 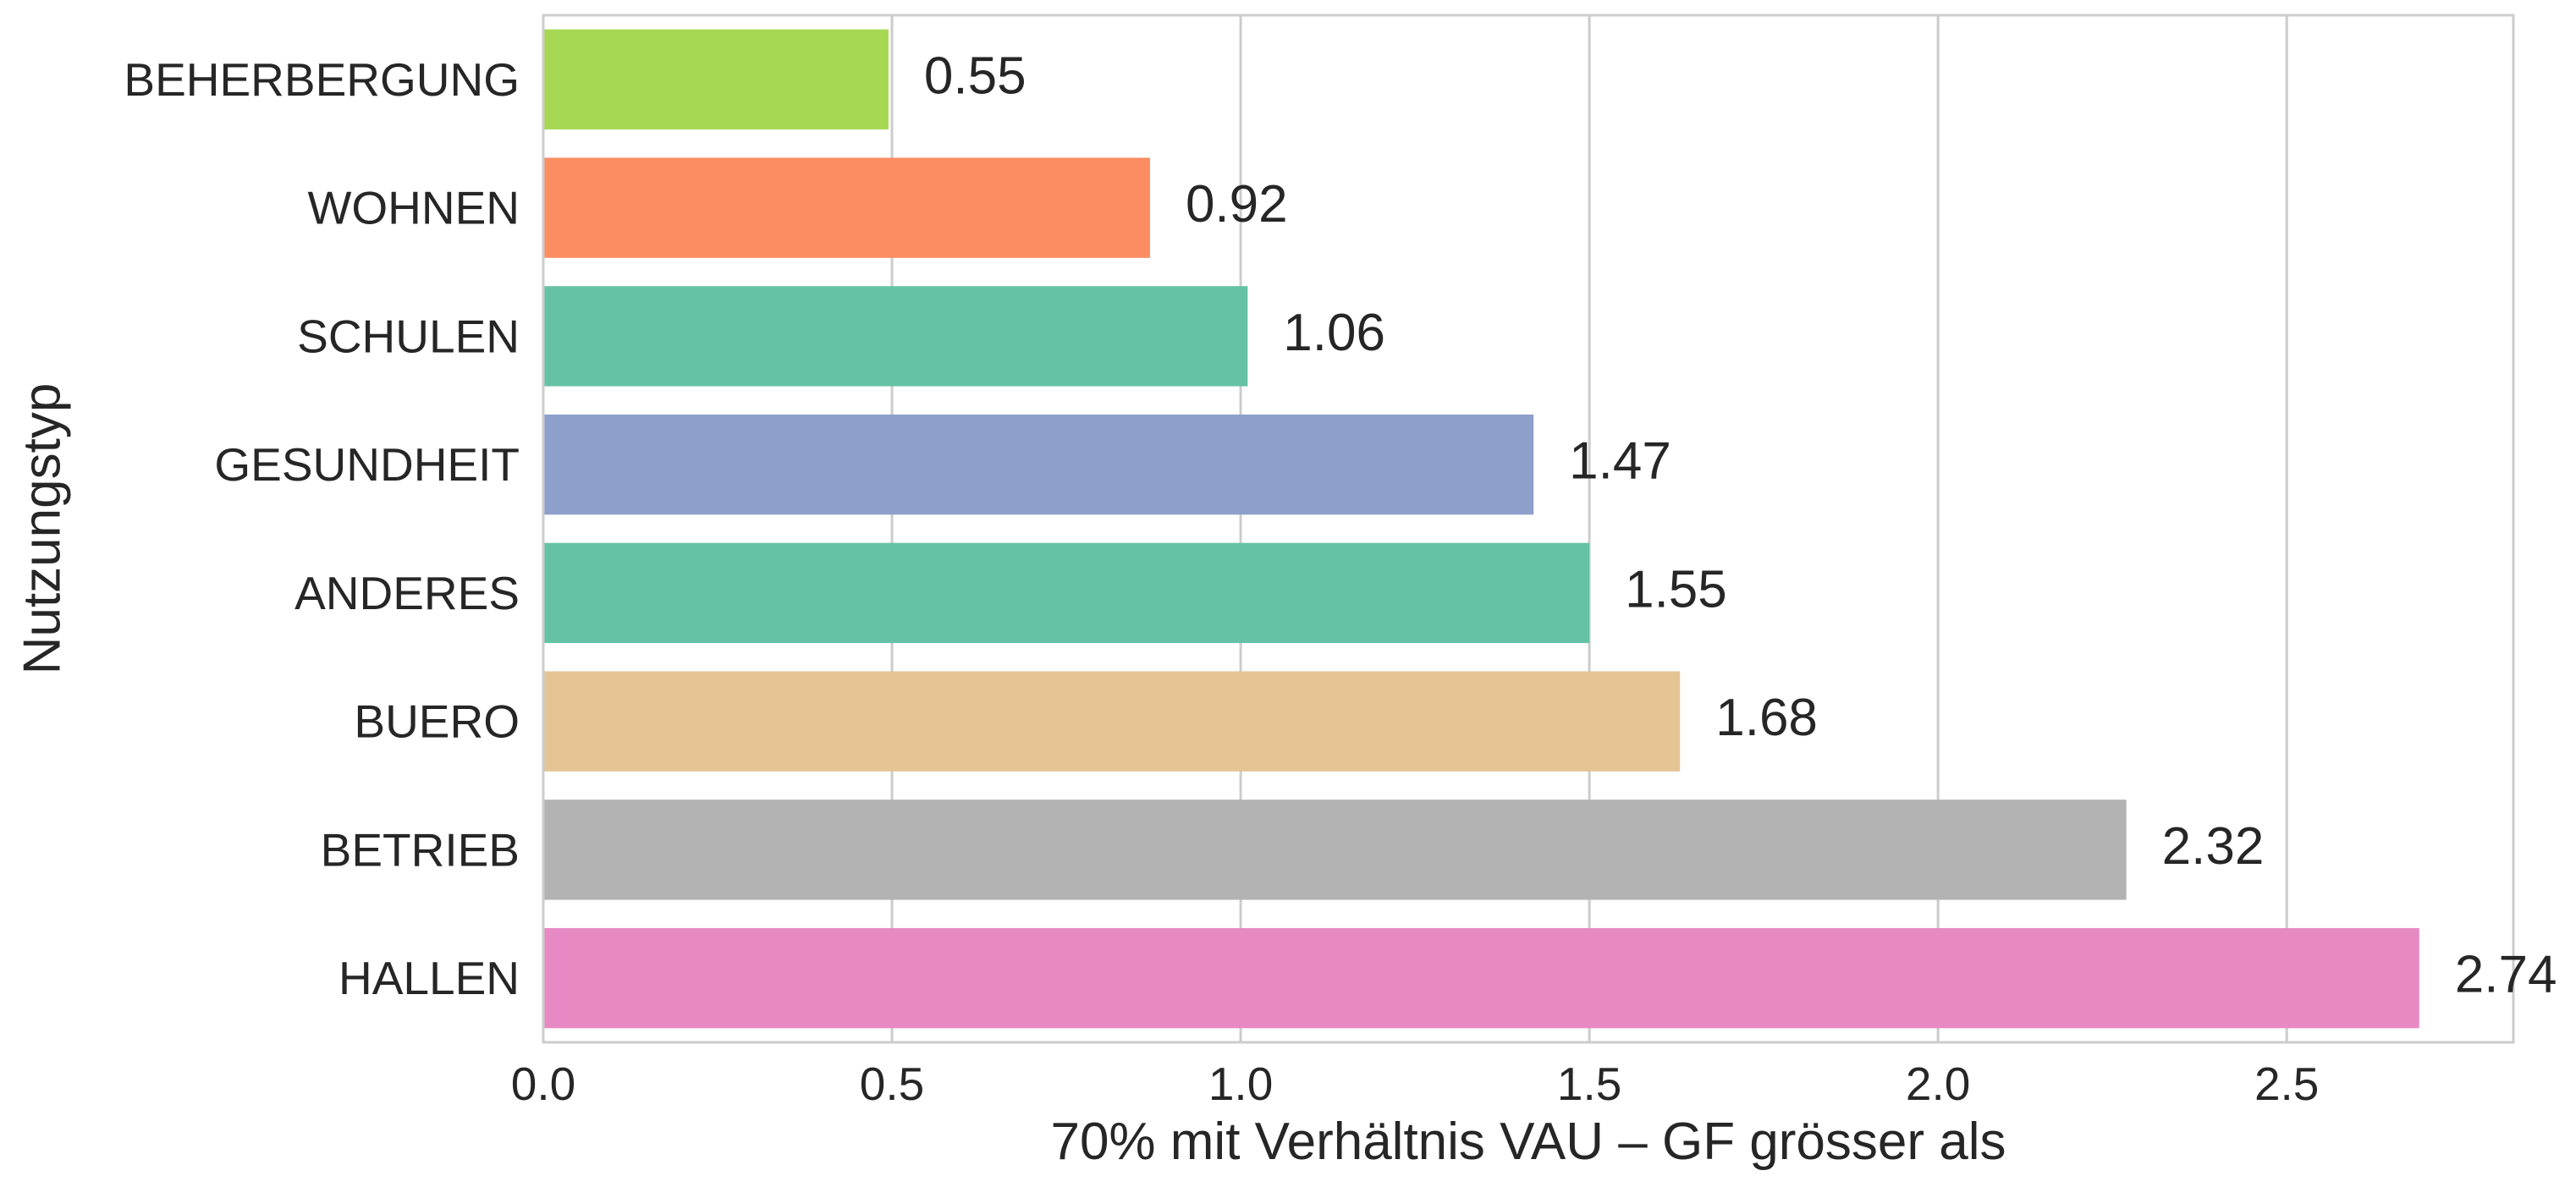 What do you see at coordinates (543, 1084) in the screenshot?
I see `x-tick-label: 0.0` at bounding box center [543, 1084].